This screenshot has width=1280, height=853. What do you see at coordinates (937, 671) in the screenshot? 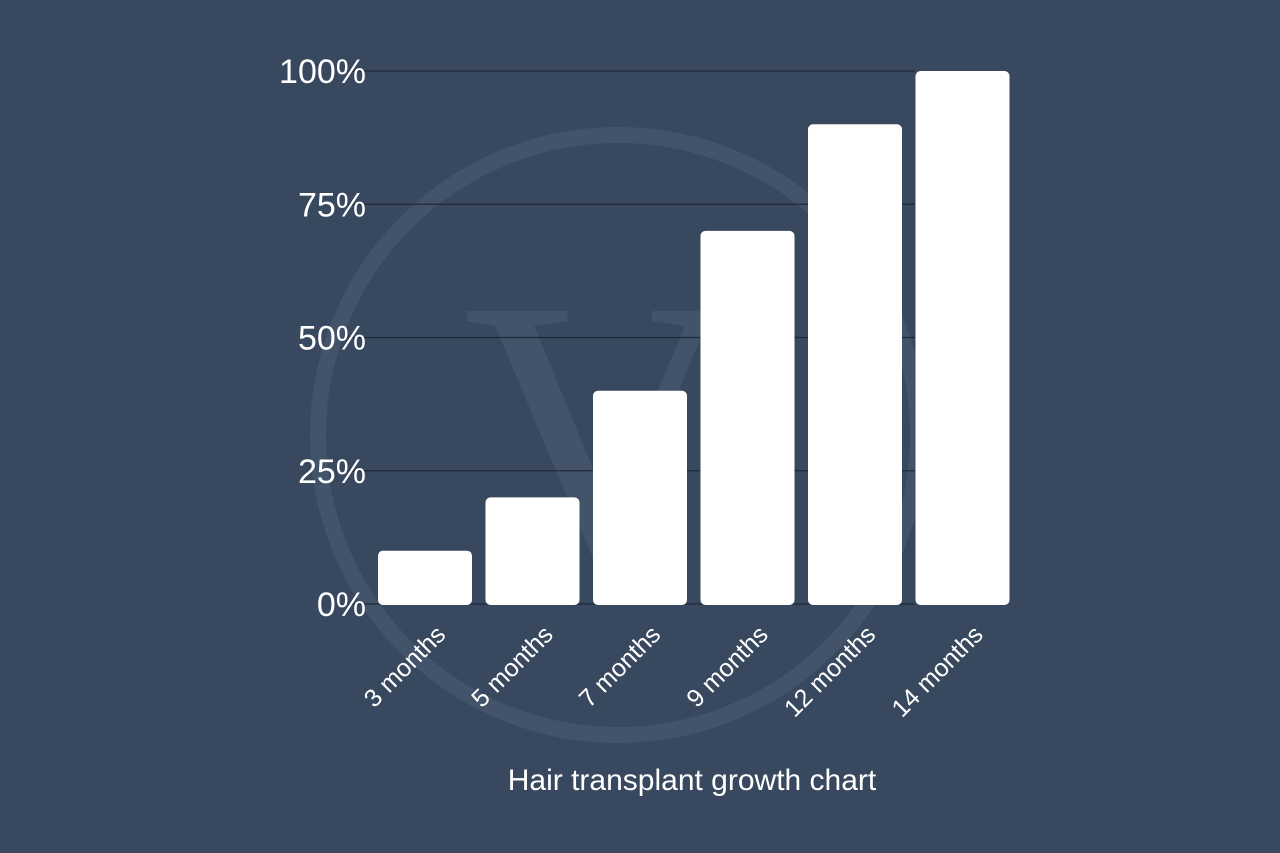
I see `x-tick-label: 14 months` at bounding box center [937, 671].